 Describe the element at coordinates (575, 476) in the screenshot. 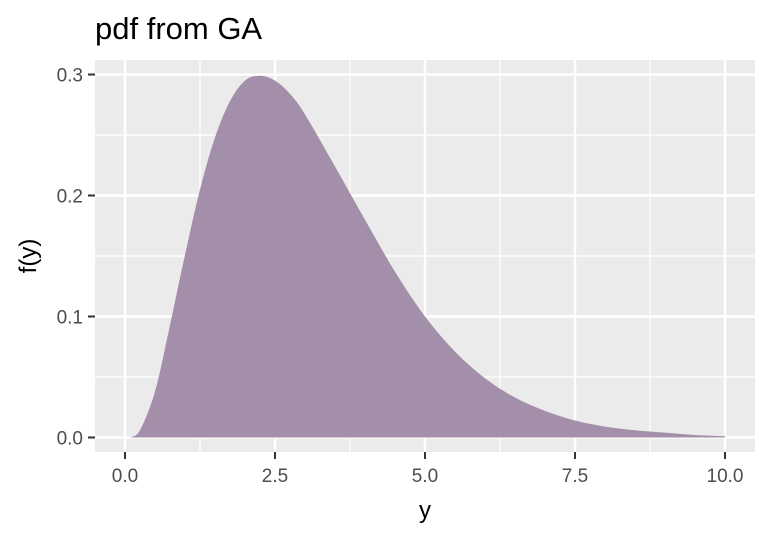

I see `x-tick-label: 7.5` at that location.